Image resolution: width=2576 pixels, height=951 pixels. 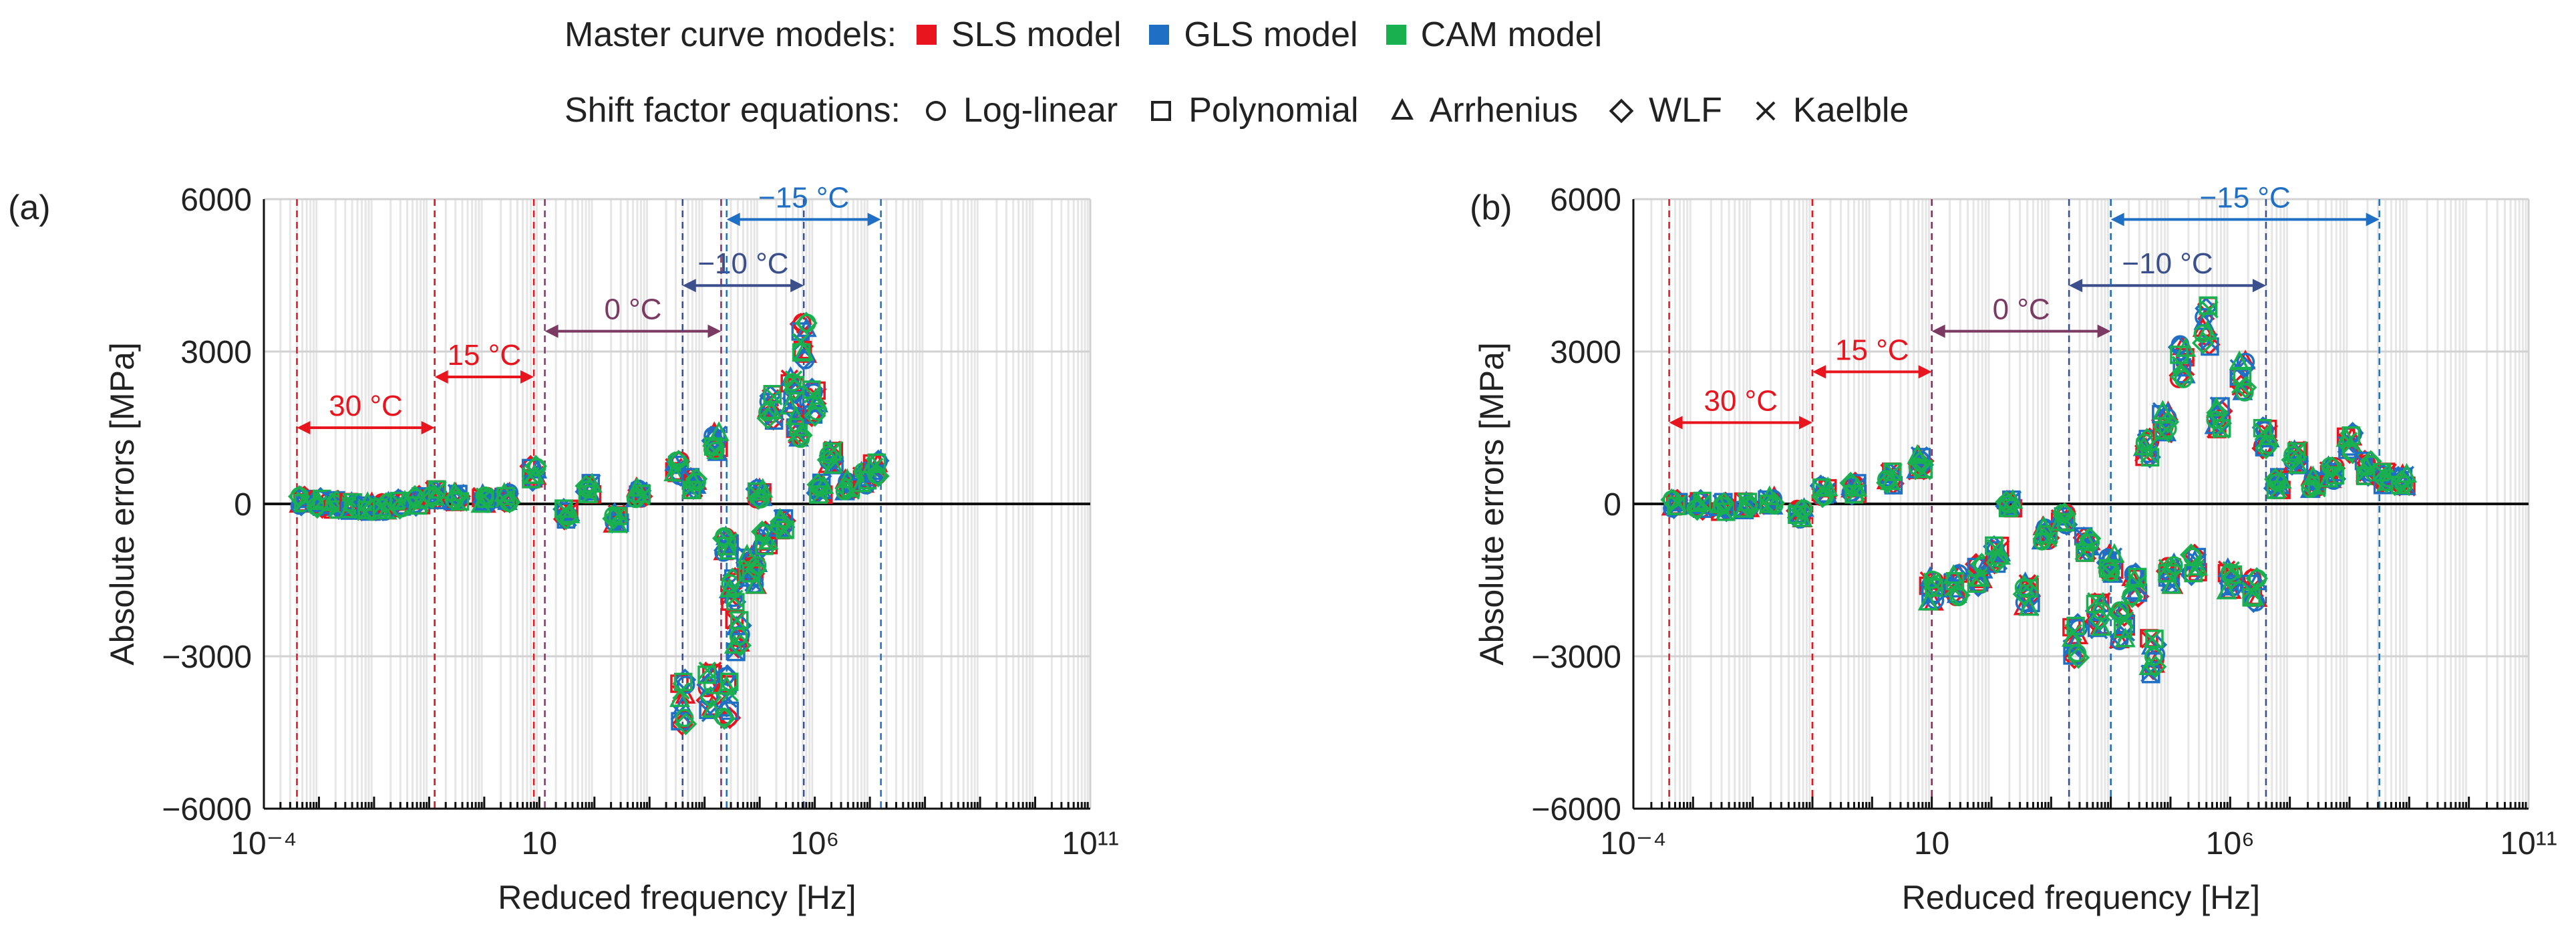 What do you see at coordinates (1482, 110) in the screenshot?
I see `legend-shift-item: Arrhenius` at bounding box center [1482, 110].